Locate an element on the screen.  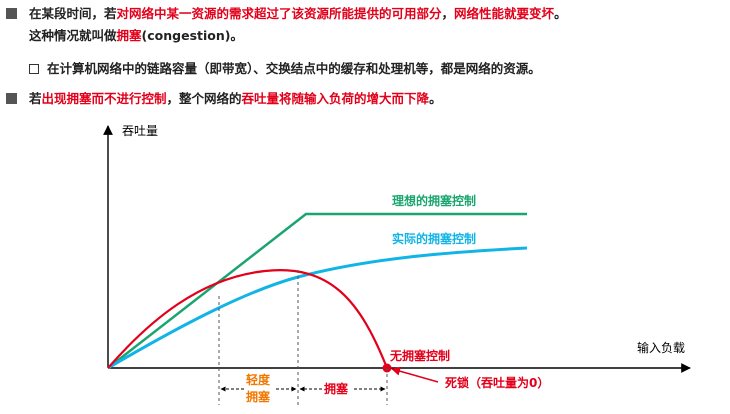
bullet-1-line2-text-b: (congestion)。 is located at coordinates (192, 35).